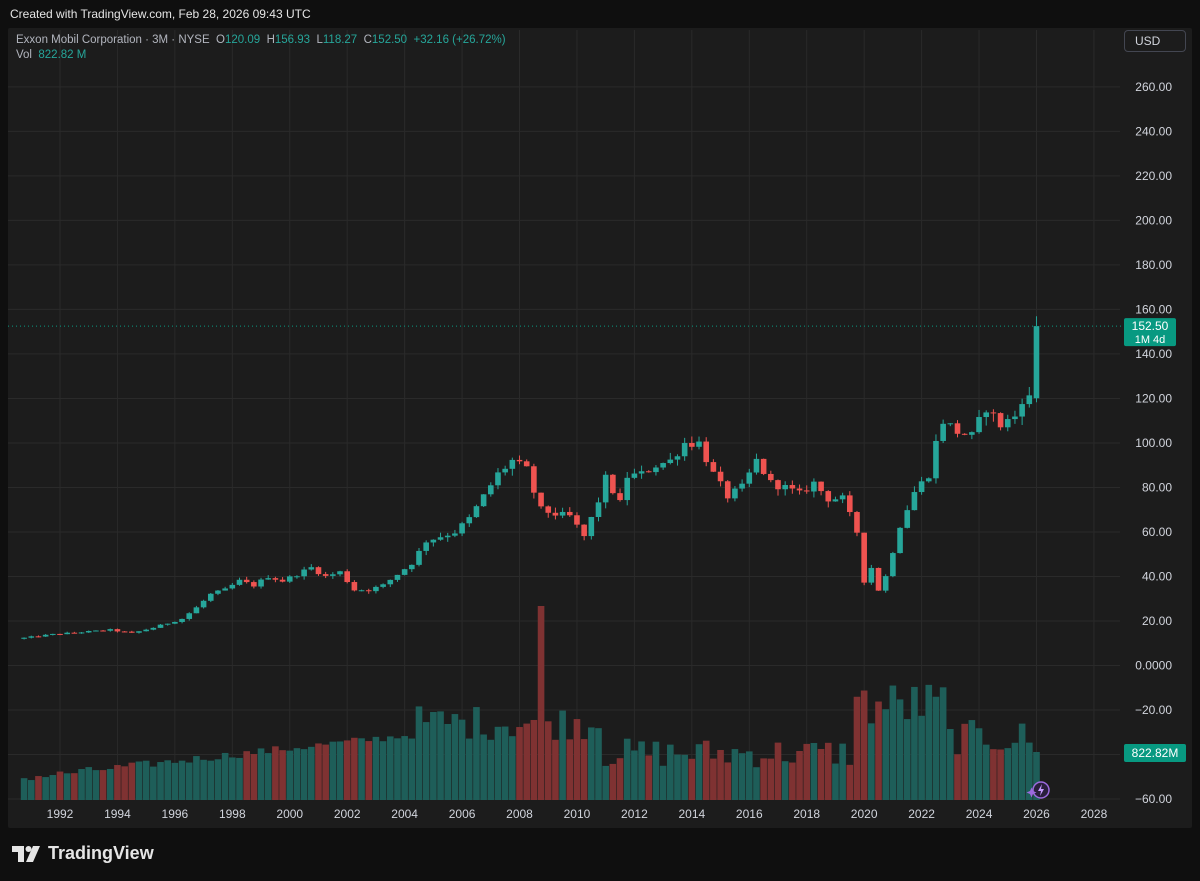  I want to click on close-value: 152.50, so click(389, 40).